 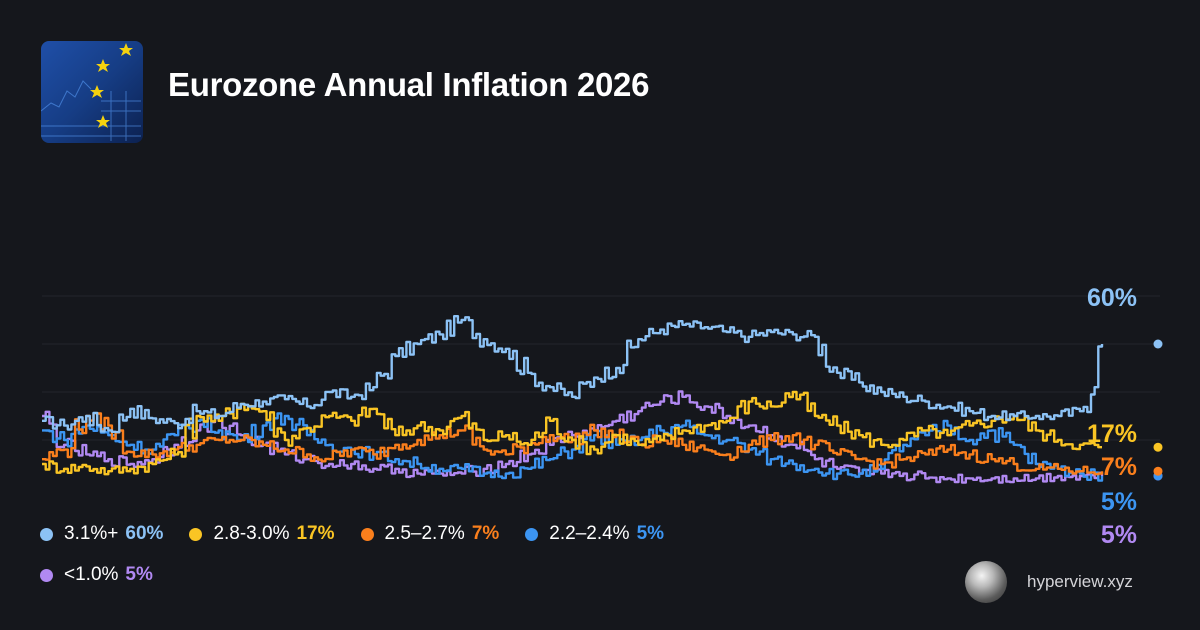 I want to click on series-end-label: 7%, so click(x=1118, y=467).